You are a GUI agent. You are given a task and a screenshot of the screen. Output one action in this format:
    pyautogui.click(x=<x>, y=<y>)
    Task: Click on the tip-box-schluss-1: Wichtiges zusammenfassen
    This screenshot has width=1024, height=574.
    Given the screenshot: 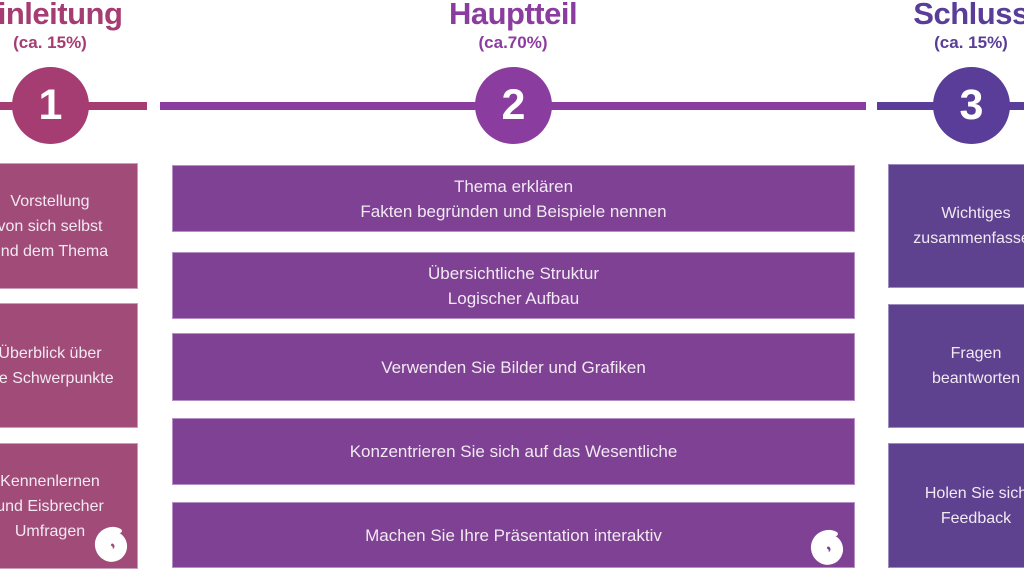 What is the action you would take?
    pyautogui.click(x=956, y=226)
    